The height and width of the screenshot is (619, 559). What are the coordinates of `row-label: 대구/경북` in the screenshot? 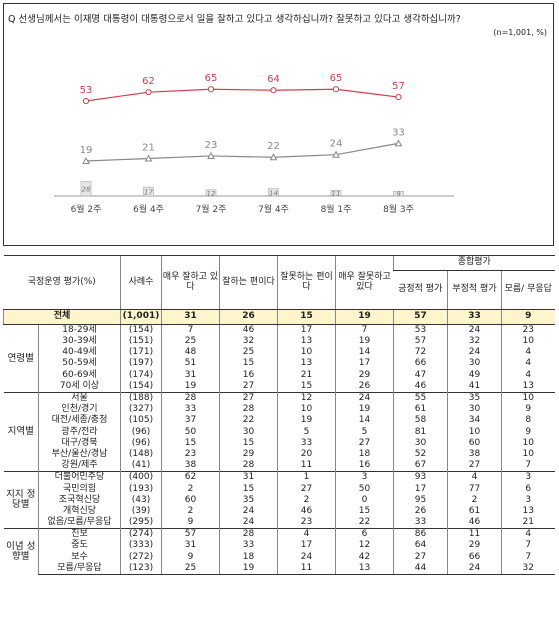 It's located at (79, 443).